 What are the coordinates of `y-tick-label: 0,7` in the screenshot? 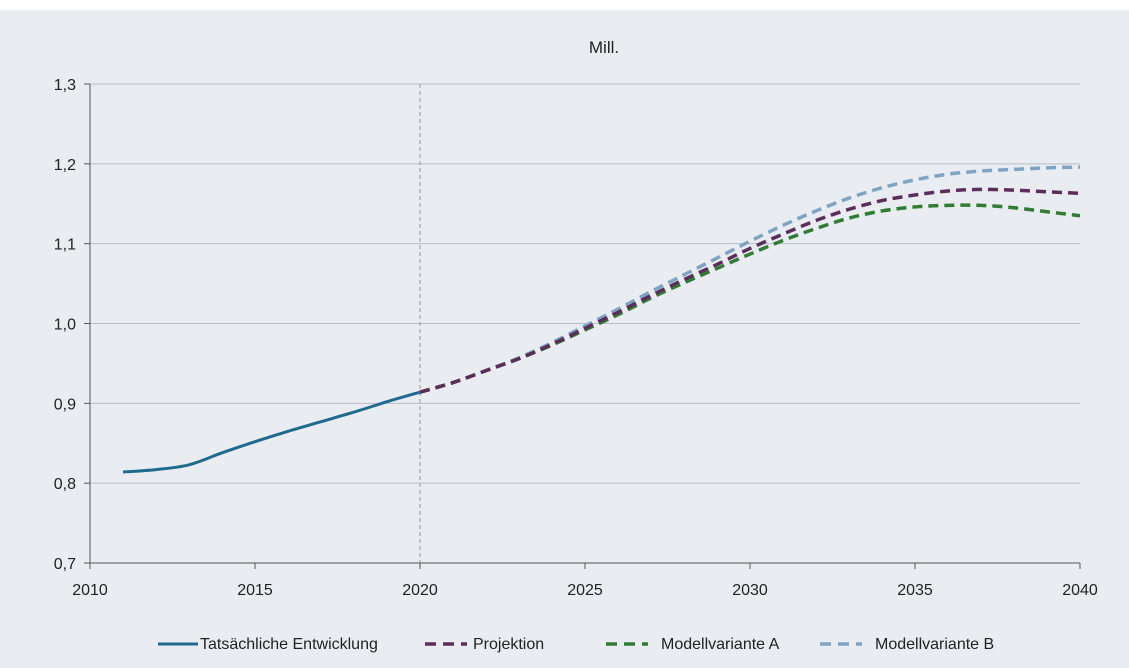 It's located at (65, 564).